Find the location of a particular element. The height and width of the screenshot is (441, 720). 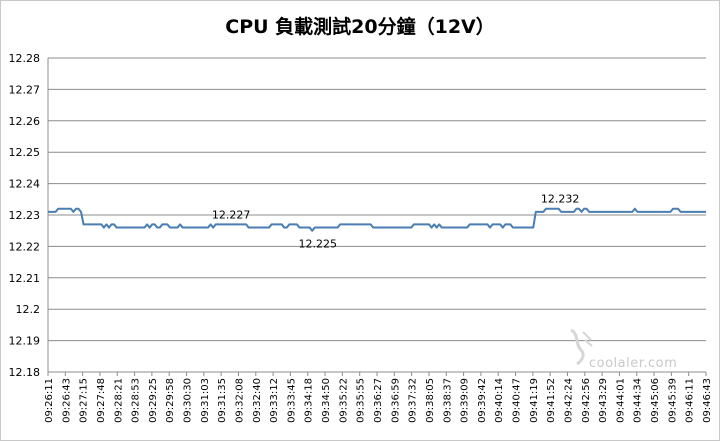

x-tick-label: 09:27:48 is located at coordinates (101, 400).